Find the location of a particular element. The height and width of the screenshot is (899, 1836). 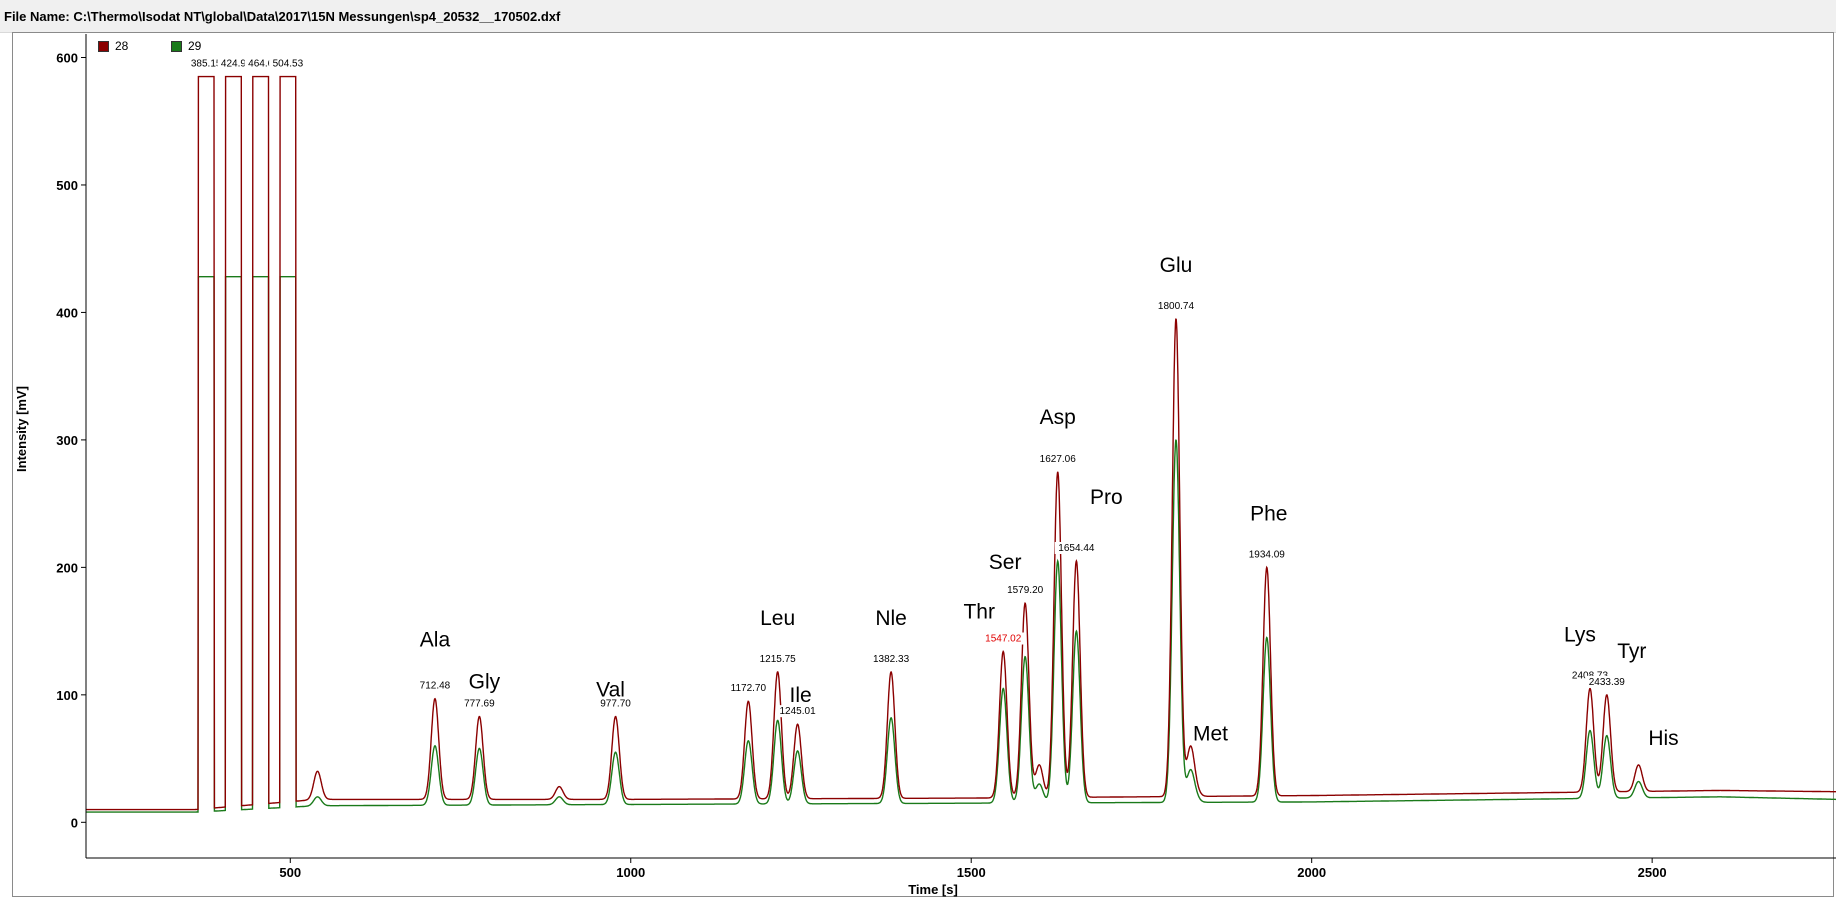

retention-time-label: 464.6 is located at coordinates (260, 64).